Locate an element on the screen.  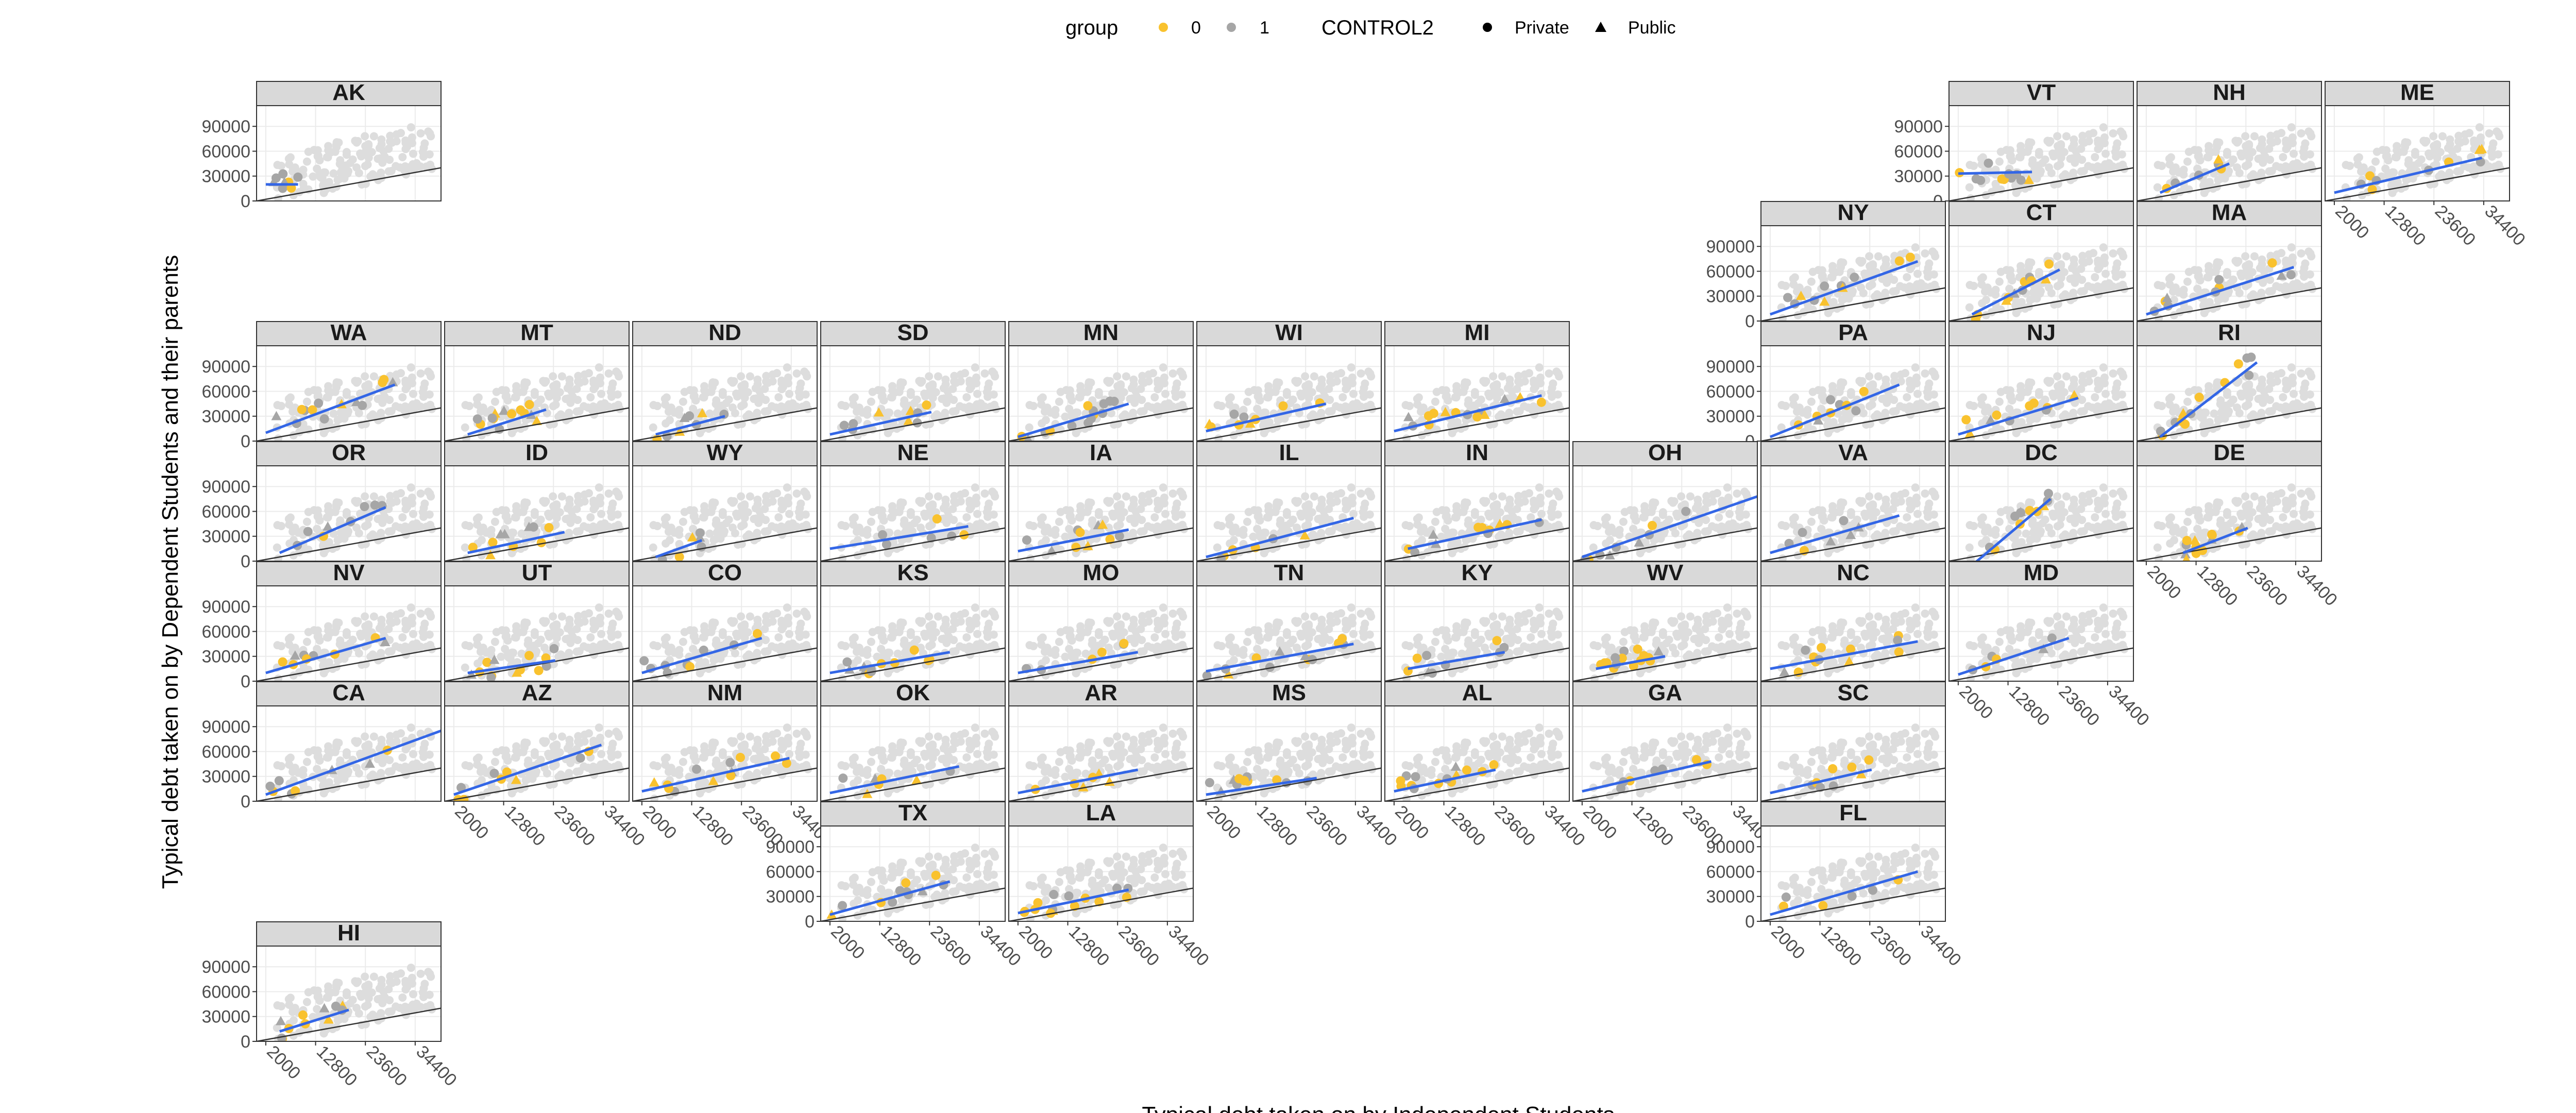
y-tick-label: 90000 is located at coordinates (225, 127).